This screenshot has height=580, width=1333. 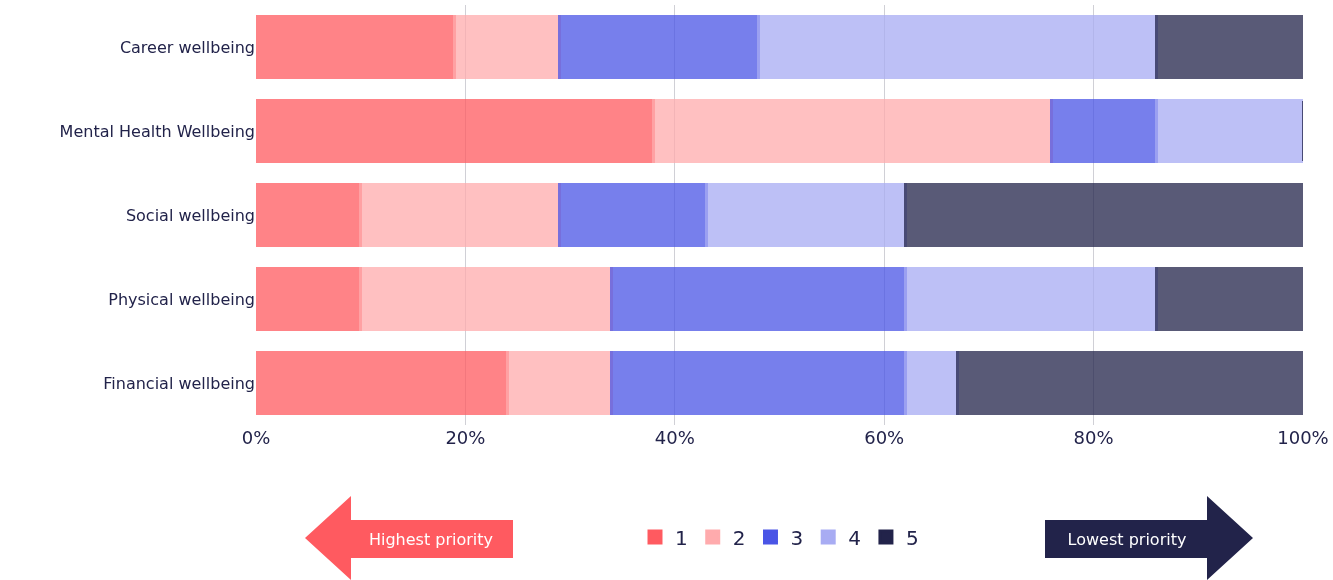 I want to click on y-tick-label: Physical wellbeing, so click(x=181, y=299).